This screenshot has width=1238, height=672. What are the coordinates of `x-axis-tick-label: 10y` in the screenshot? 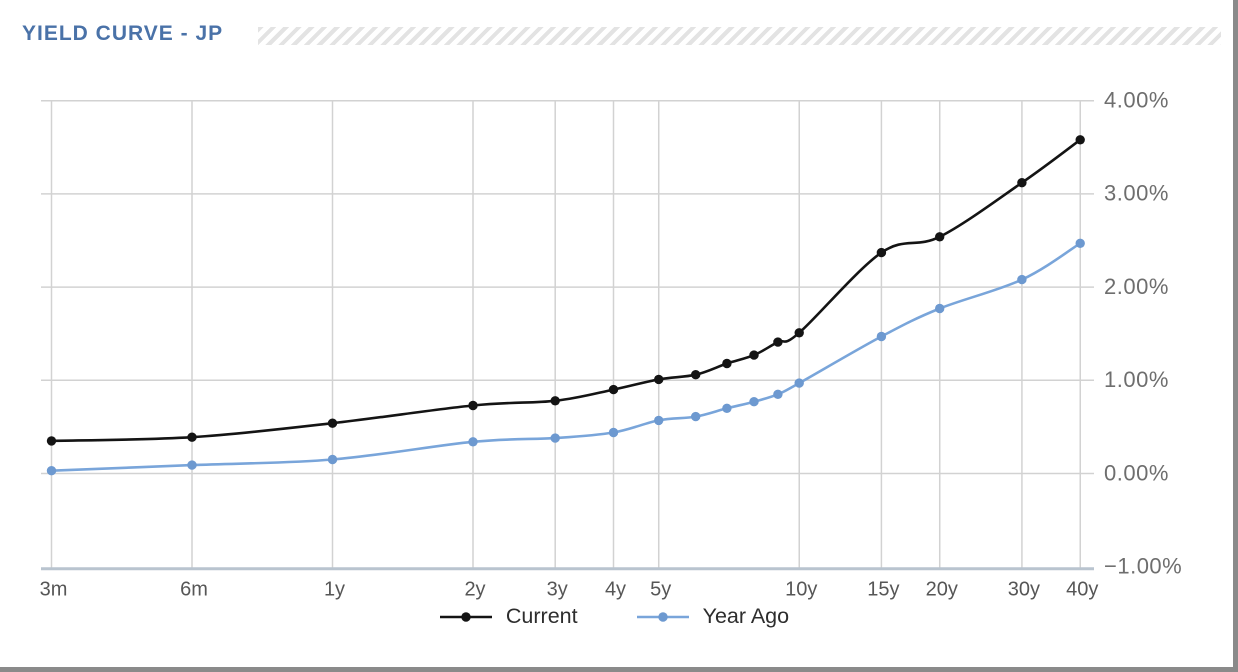 It's located at (801, 589).